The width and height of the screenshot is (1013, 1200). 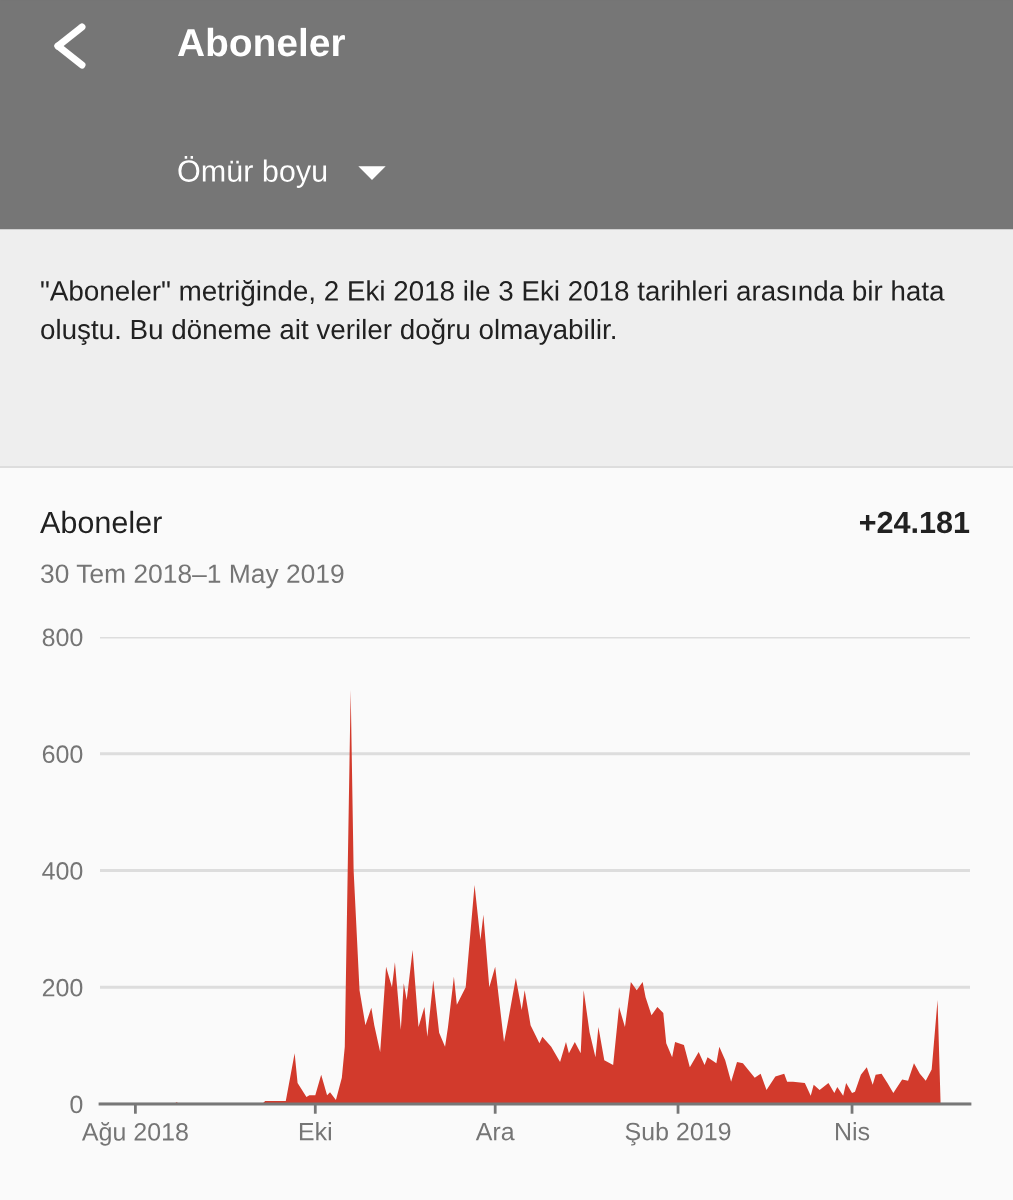 I want to click on y-tick-label: 400, so click(x=62, y=871).